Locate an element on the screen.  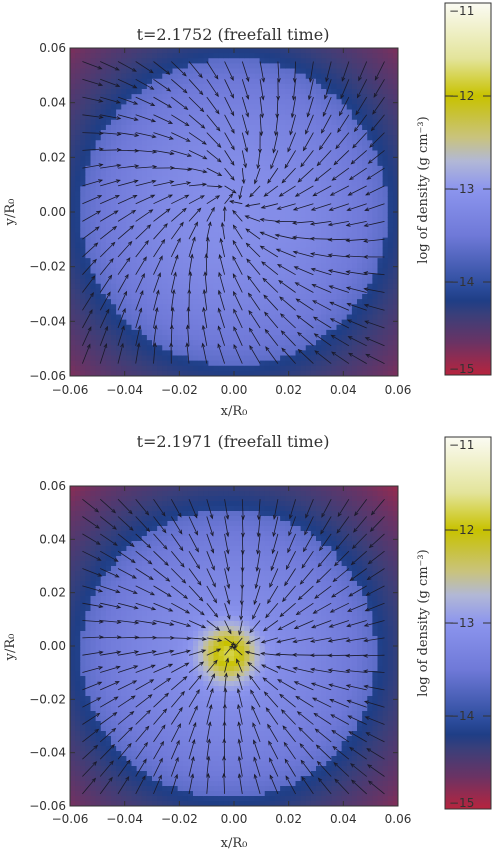
colorbar-tick-label: −13 is located at coordinates (461, 189).